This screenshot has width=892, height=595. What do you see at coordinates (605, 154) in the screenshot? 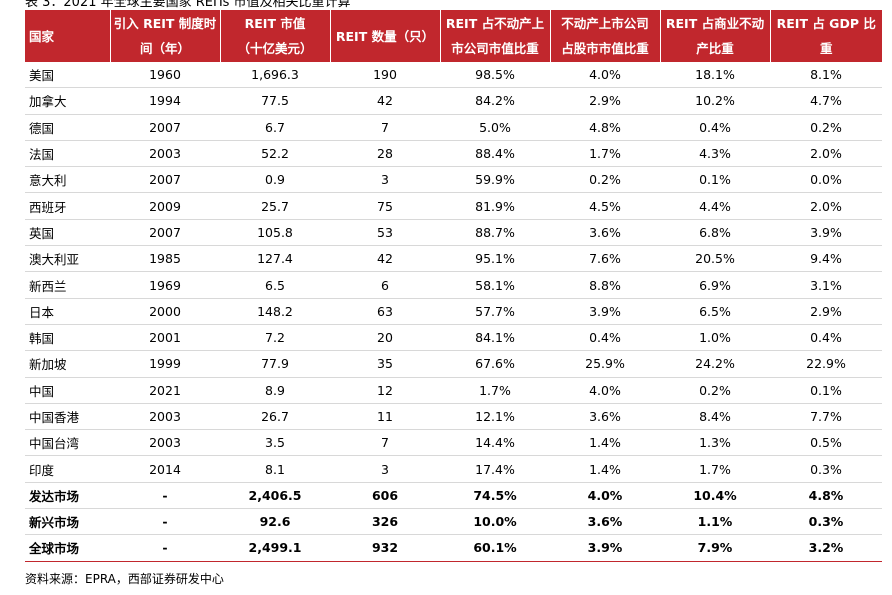
I see `cell: 1.7%` at bounding box center [605, 154].